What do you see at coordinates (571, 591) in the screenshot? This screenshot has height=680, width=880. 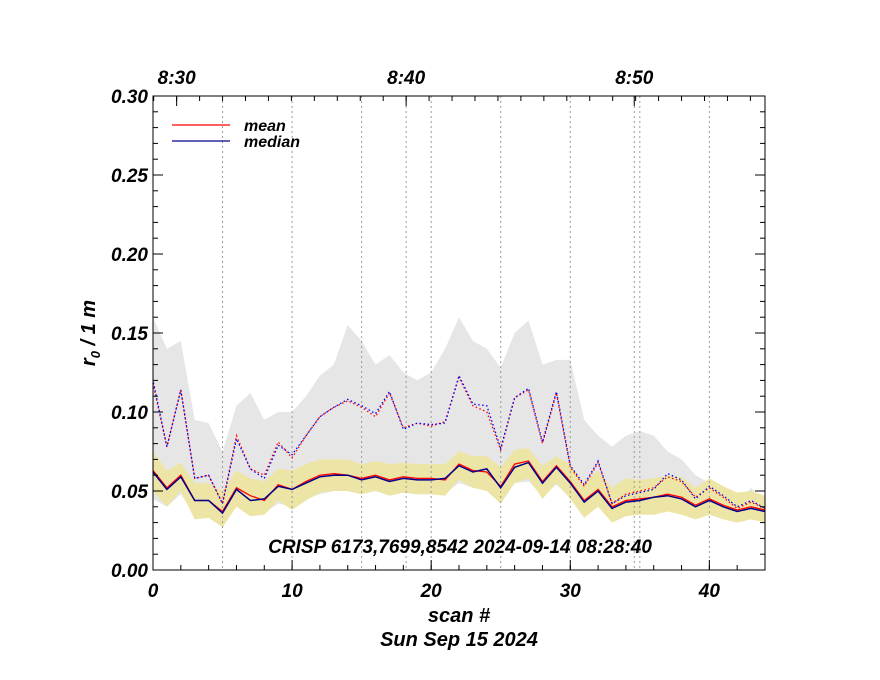 I see `x-tick-label: 30` at bounding box center [571, 591].